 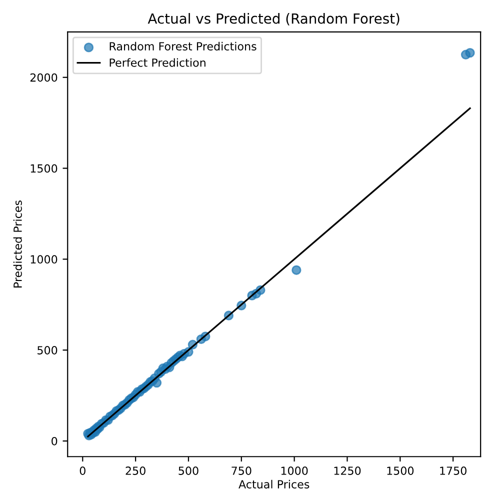 What do you see at coordinates (136, 470) in the screenshot?
I see `x-tick-label: 250` at bounding box center [136, 470].